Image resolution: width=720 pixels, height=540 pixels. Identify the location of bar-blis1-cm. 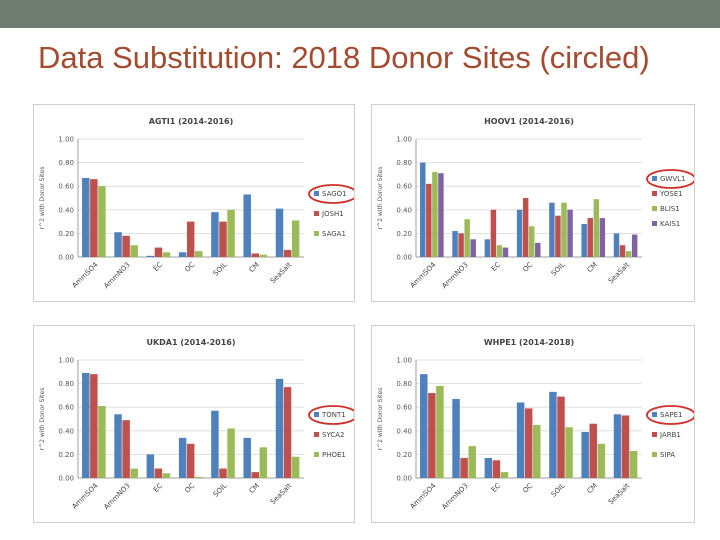
(596, 228).